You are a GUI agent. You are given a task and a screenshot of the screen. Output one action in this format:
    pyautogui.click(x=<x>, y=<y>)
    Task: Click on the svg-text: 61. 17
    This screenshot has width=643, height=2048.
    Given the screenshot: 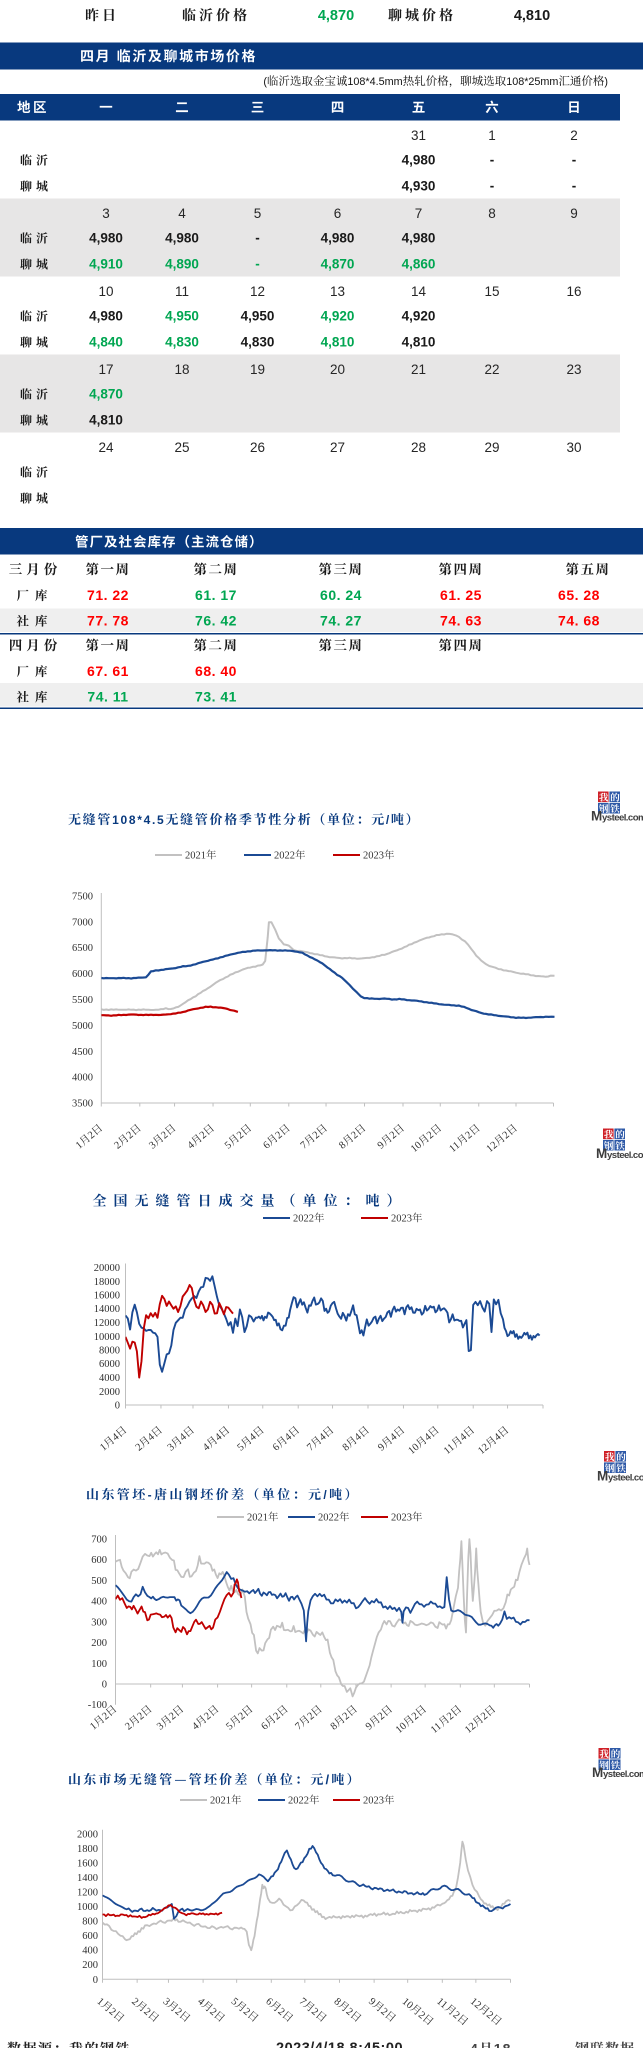 What is the action you would take?
    pyautogui.click(x=216, y=595)
    